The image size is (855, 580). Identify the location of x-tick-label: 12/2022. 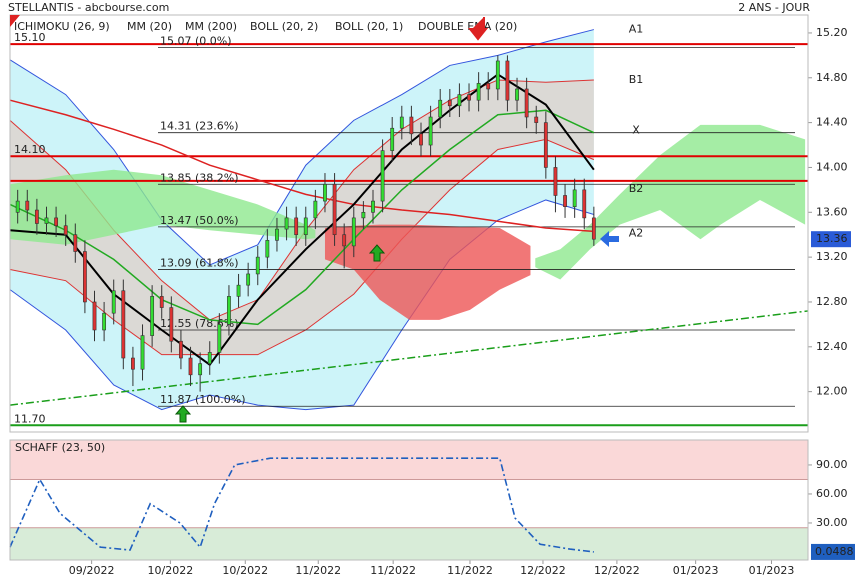
(617, 570).